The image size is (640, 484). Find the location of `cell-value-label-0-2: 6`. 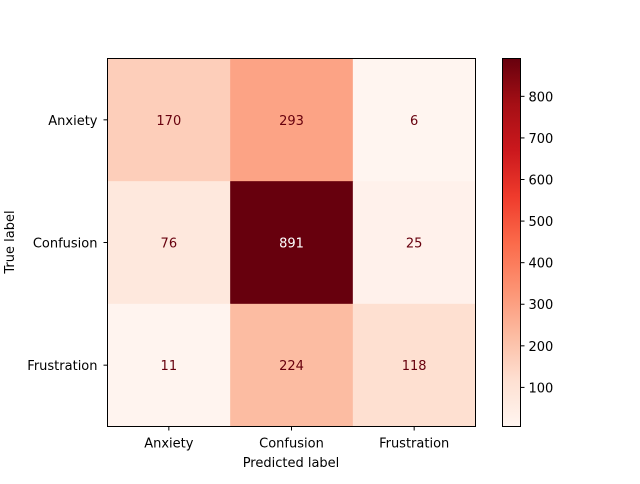

cell-value-label-0-2: 6 is located at coordinates (414, 121).